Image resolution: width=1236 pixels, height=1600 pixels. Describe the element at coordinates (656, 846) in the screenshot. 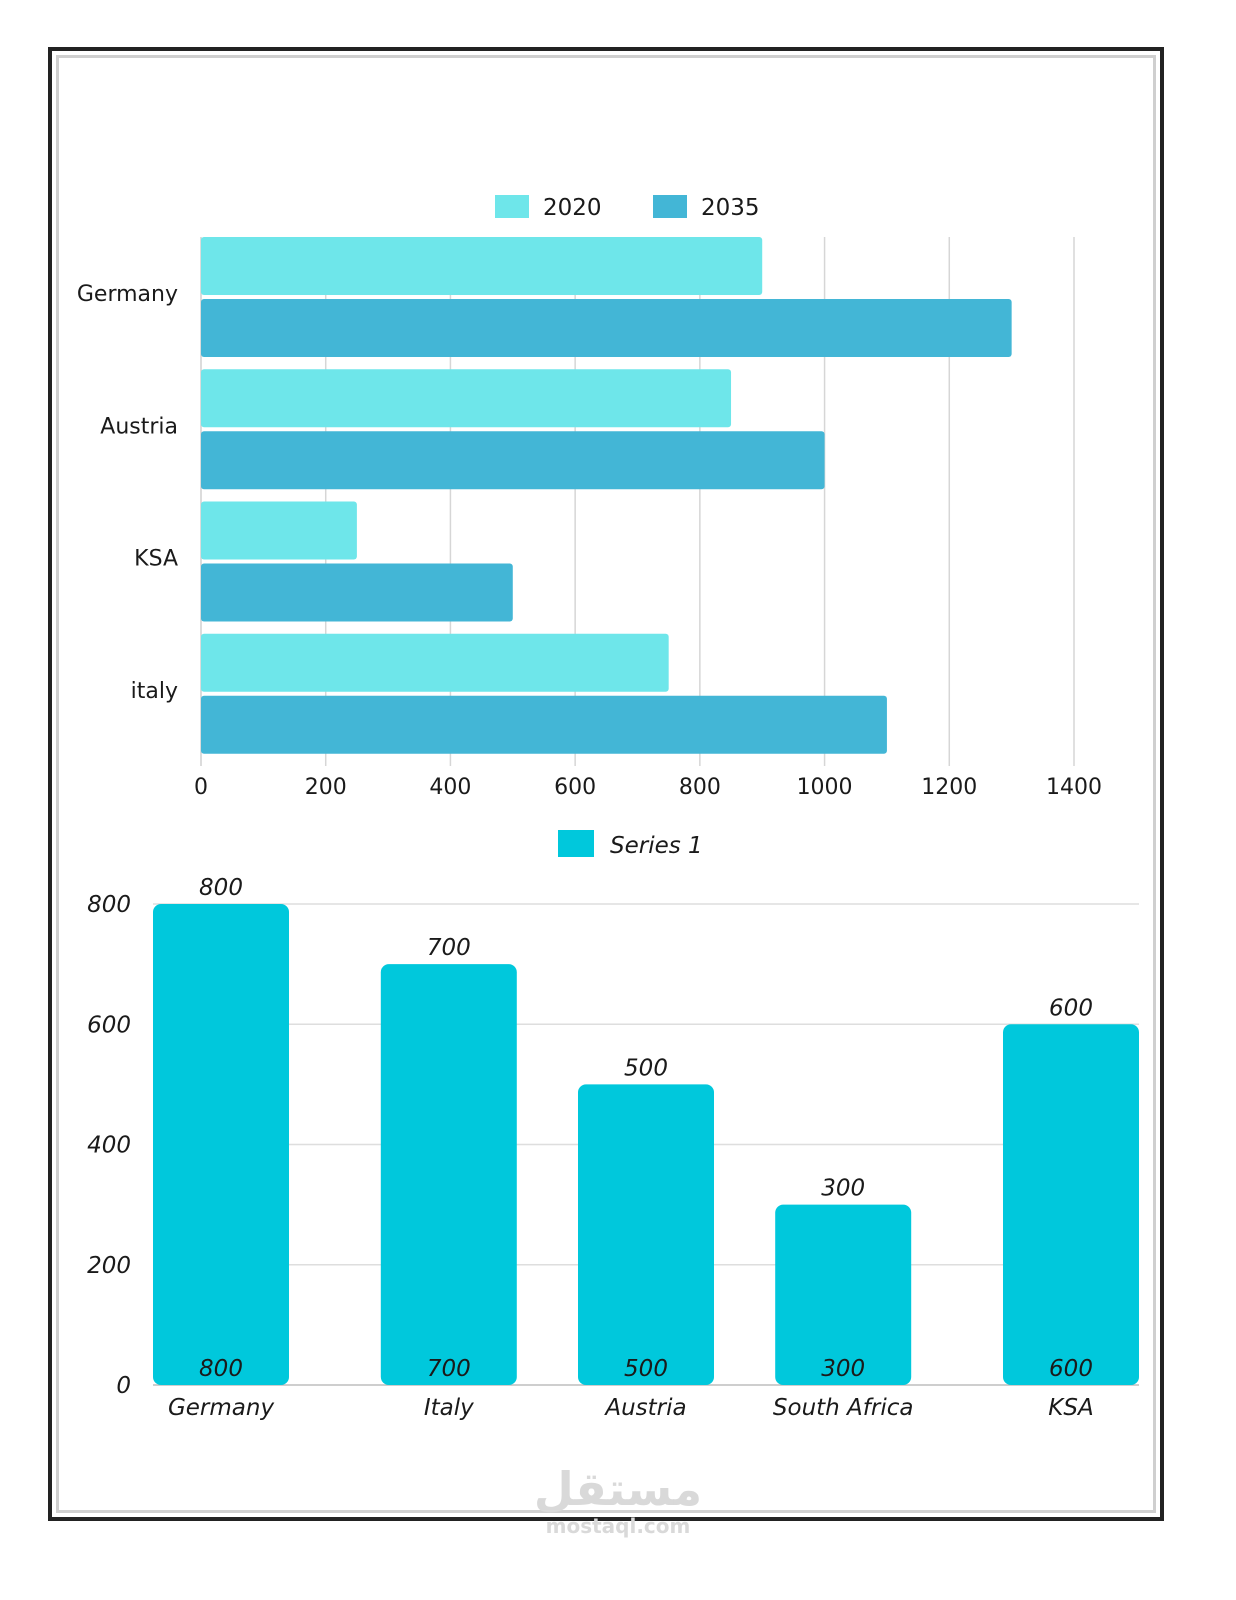

I see `legend-label: Series 1` at that location.